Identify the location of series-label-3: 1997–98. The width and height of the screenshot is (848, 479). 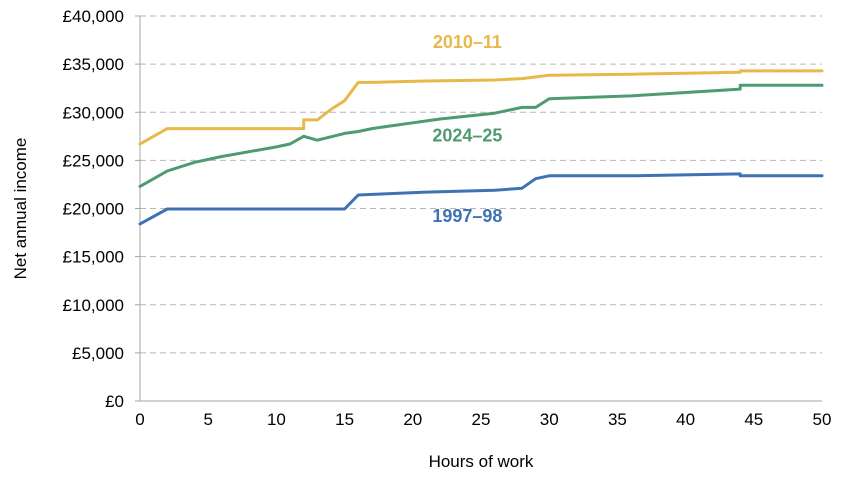
(467, 216).